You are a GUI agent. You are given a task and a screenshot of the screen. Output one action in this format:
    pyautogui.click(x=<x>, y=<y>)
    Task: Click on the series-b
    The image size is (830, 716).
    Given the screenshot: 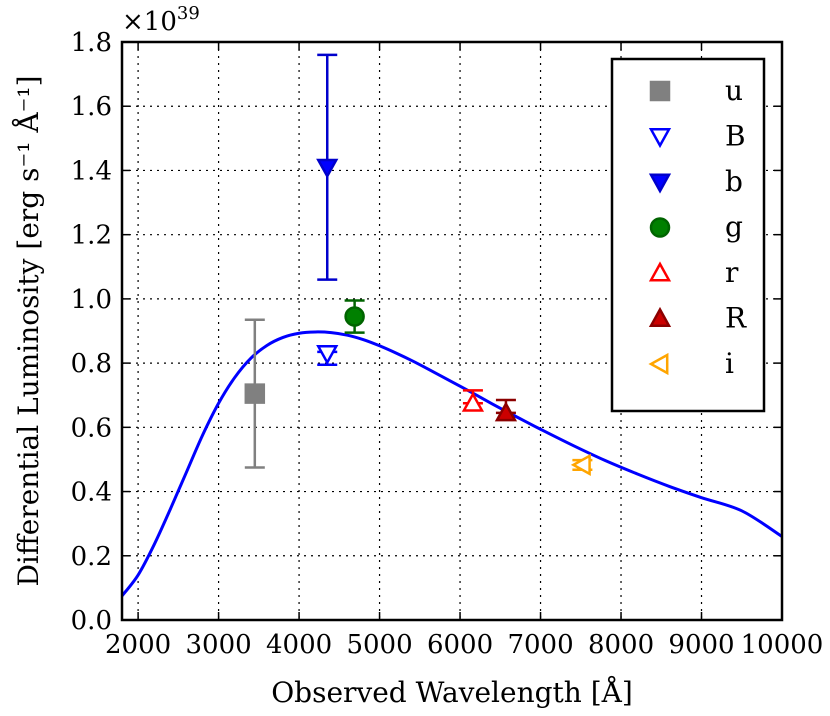 What is the action you would take?
    pyautogui.click(x=327, y=167)
    